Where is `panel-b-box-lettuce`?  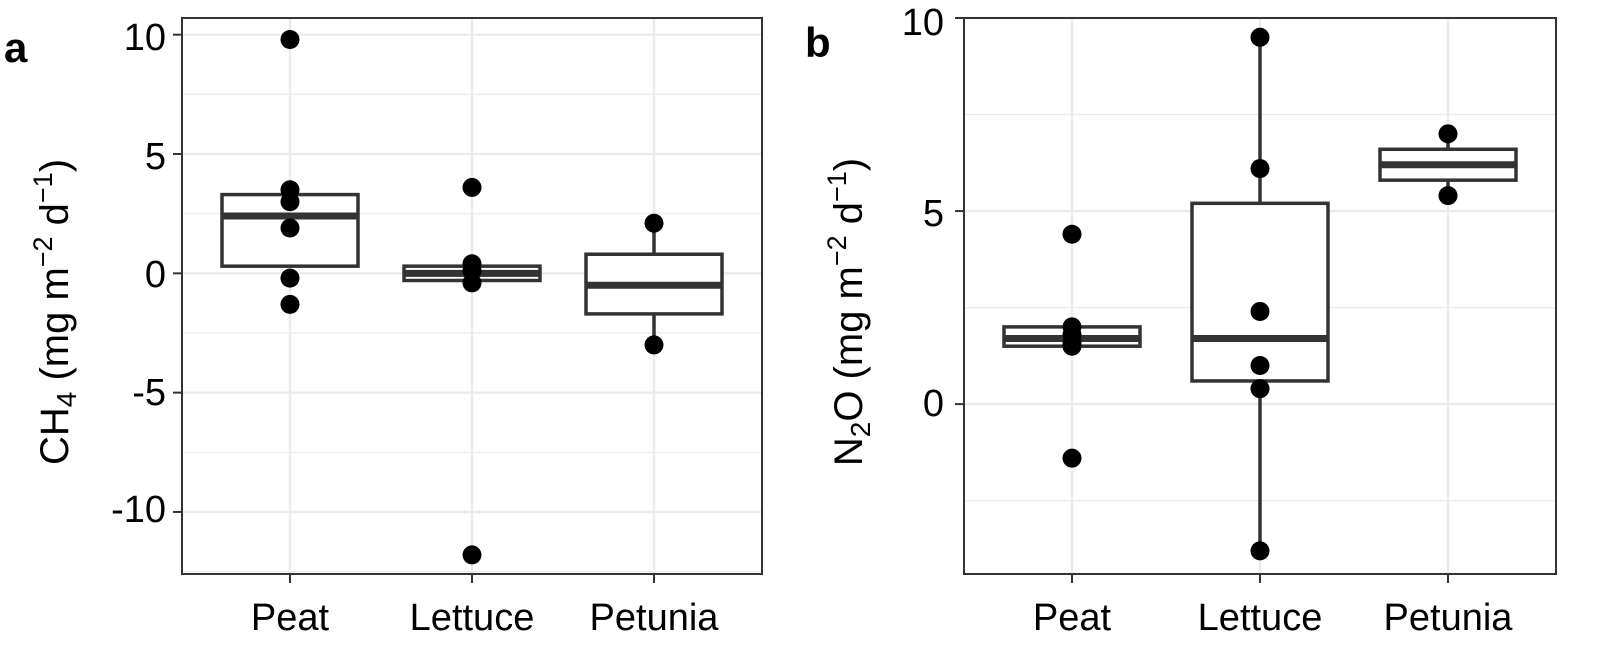
panel-b-box-lettuce is located at coordinates (1260, 292).